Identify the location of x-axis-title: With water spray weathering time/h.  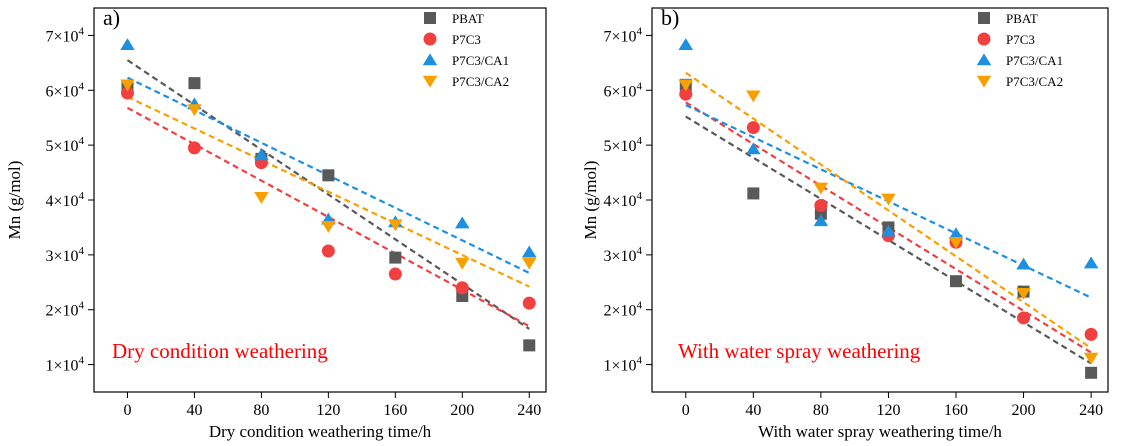
(880, 431).